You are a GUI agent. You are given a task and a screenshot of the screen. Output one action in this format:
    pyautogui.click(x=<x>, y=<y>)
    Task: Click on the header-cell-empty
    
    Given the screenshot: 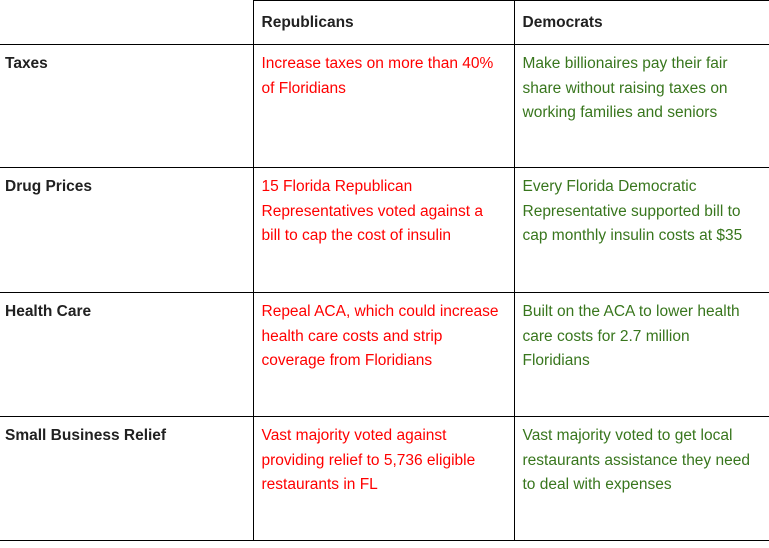 What is the action you would take?
    pyautogui.click(x=126, y=22)
    